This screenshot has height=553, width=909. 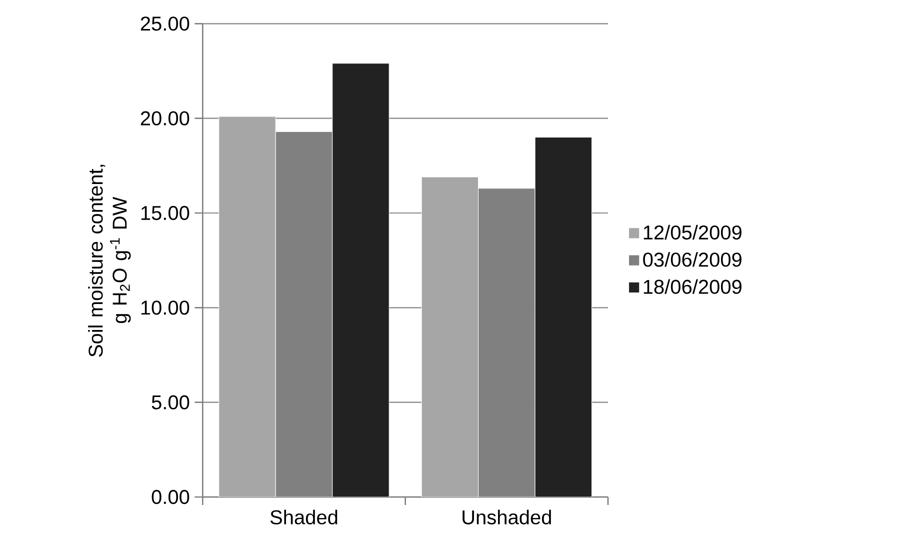 I want to click on y-tick-label: 25.00, so click(x=165, y=23).